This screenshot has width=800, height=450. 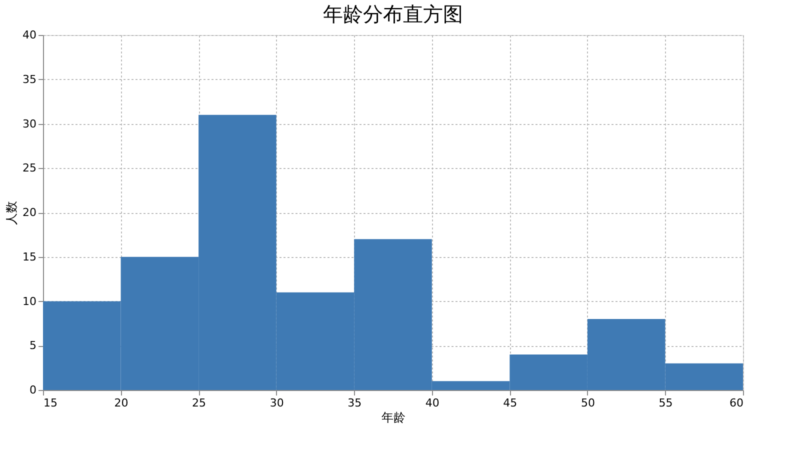 I want to click on x-tick-label: 50, so click(x=587, y=403).